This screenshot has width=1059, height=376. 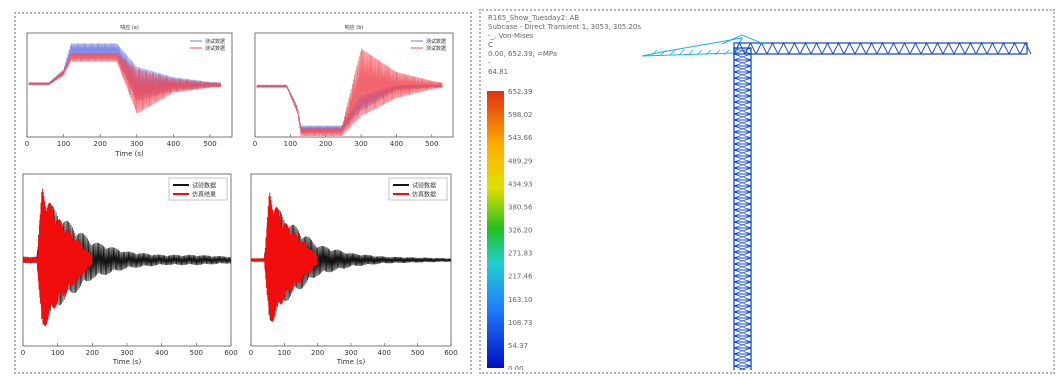 I want to click on fea-info-line: 0.00, 652.39, =MPa, so click(x=523, y=54).